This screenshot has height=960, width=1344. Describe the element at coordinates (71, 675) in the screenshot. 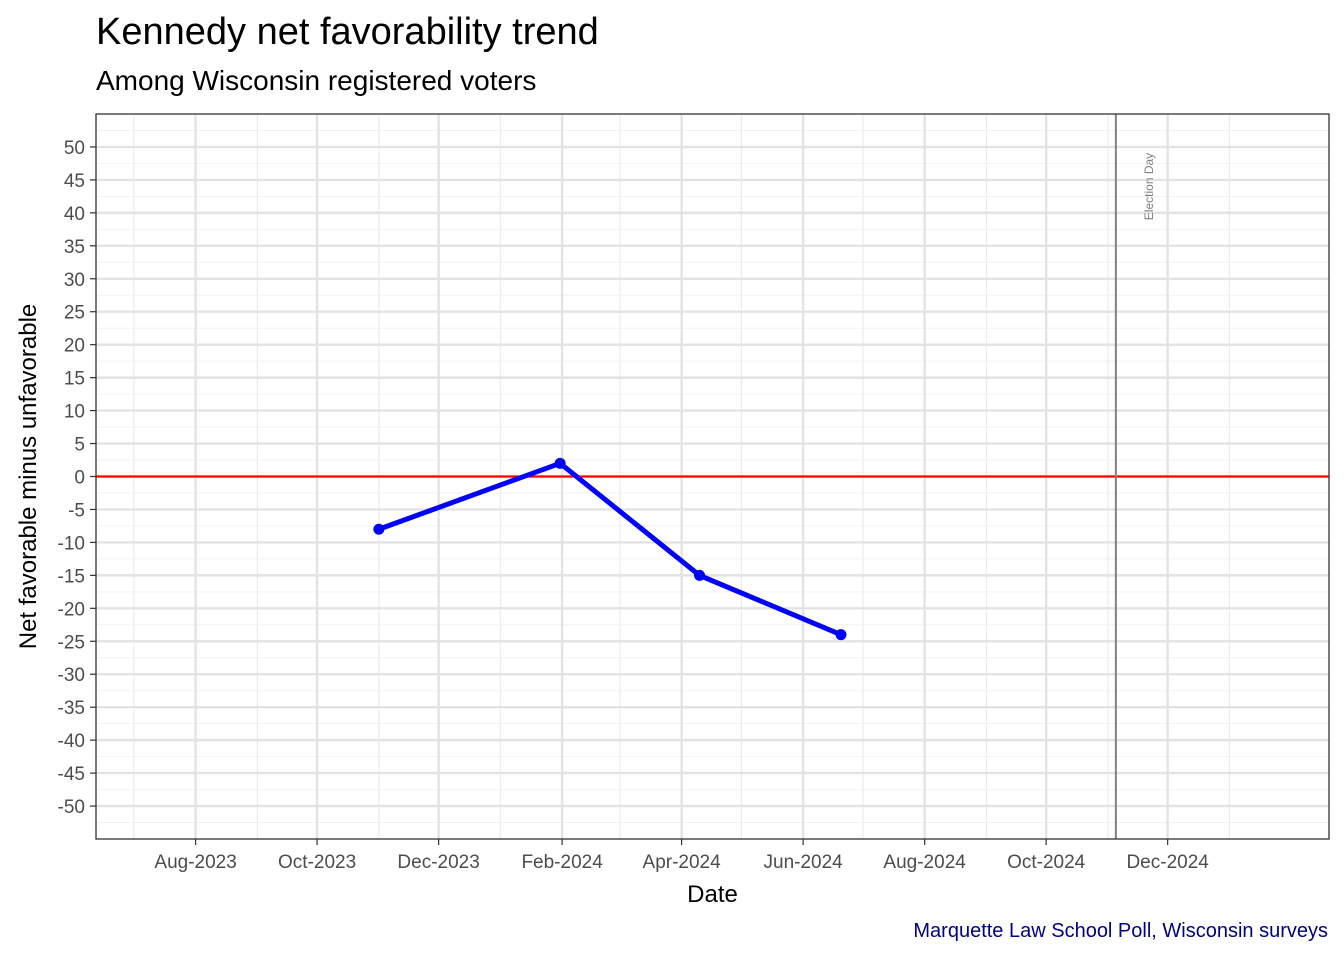

I see `y-tick-label: -30` at that location.